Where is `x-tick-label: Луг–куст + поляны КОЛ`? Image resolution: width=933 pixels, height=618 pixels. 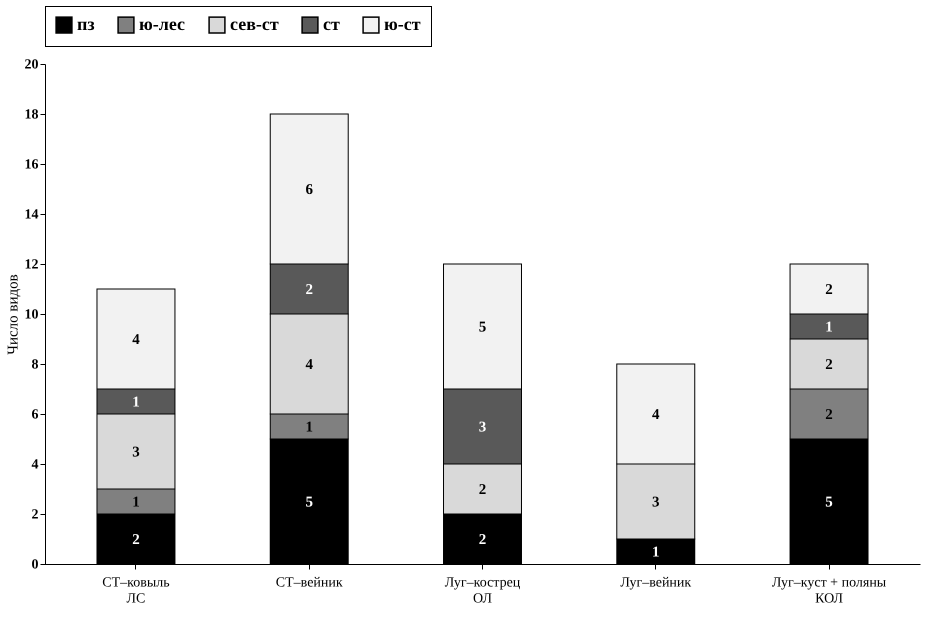 x-tick-label: Луг–куст + поляны КОЛ is located at coordinates (829, 591).